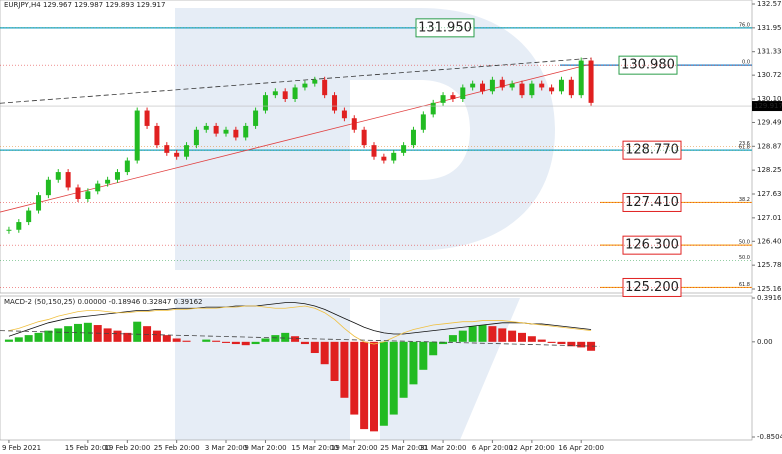 The width and height of the screenshot is (782, 454). Describe the element at coordinates (581, 448) in the screenshot. I see `x-tick-label: 16 Apr 20:00` at that location.